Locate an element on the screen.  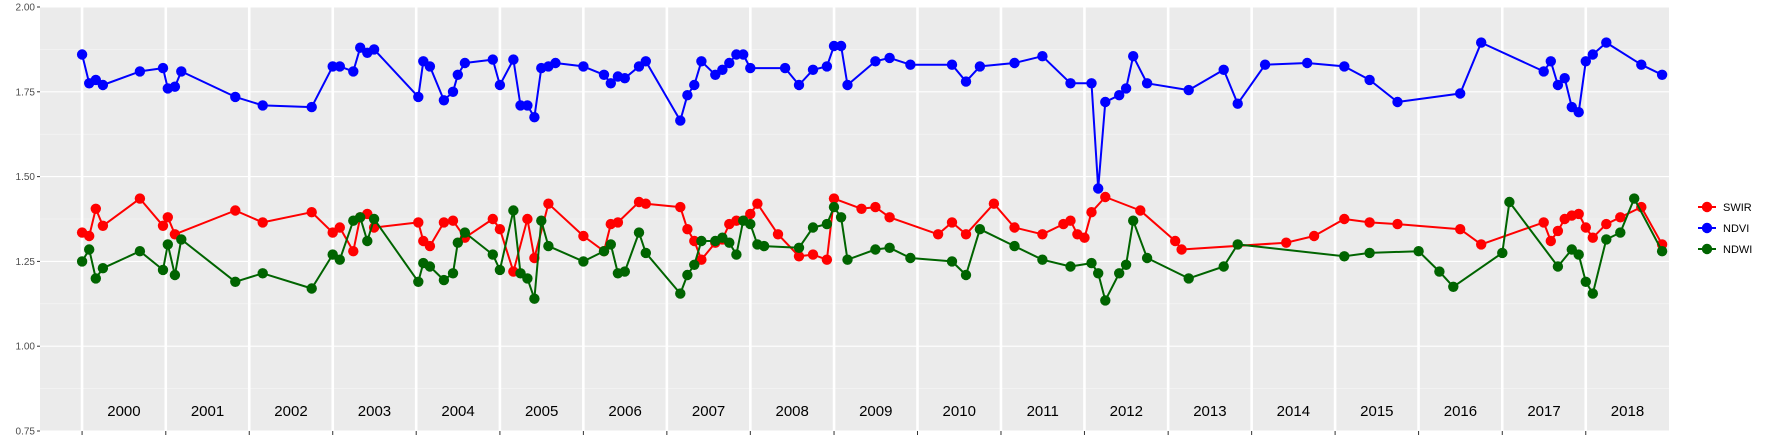
y-tick-label: 2.00 is located at coordinates (26, 8).